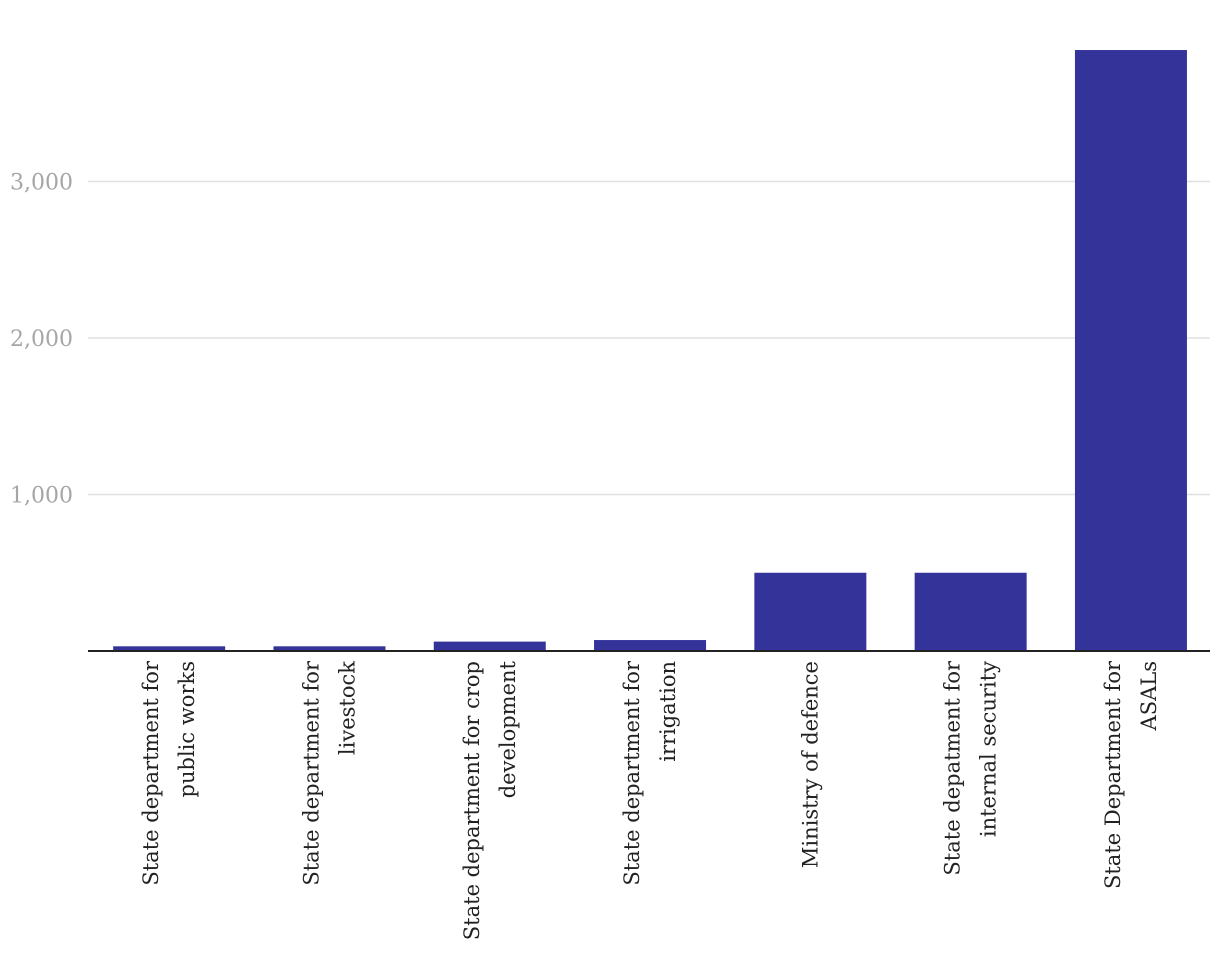 This screenshot has height=966, width=1220. What do you see at coordinates (971, 768) in the screenshot?
I see `x-category-label: State depatment for internal security` at bounding box center [971, 768].